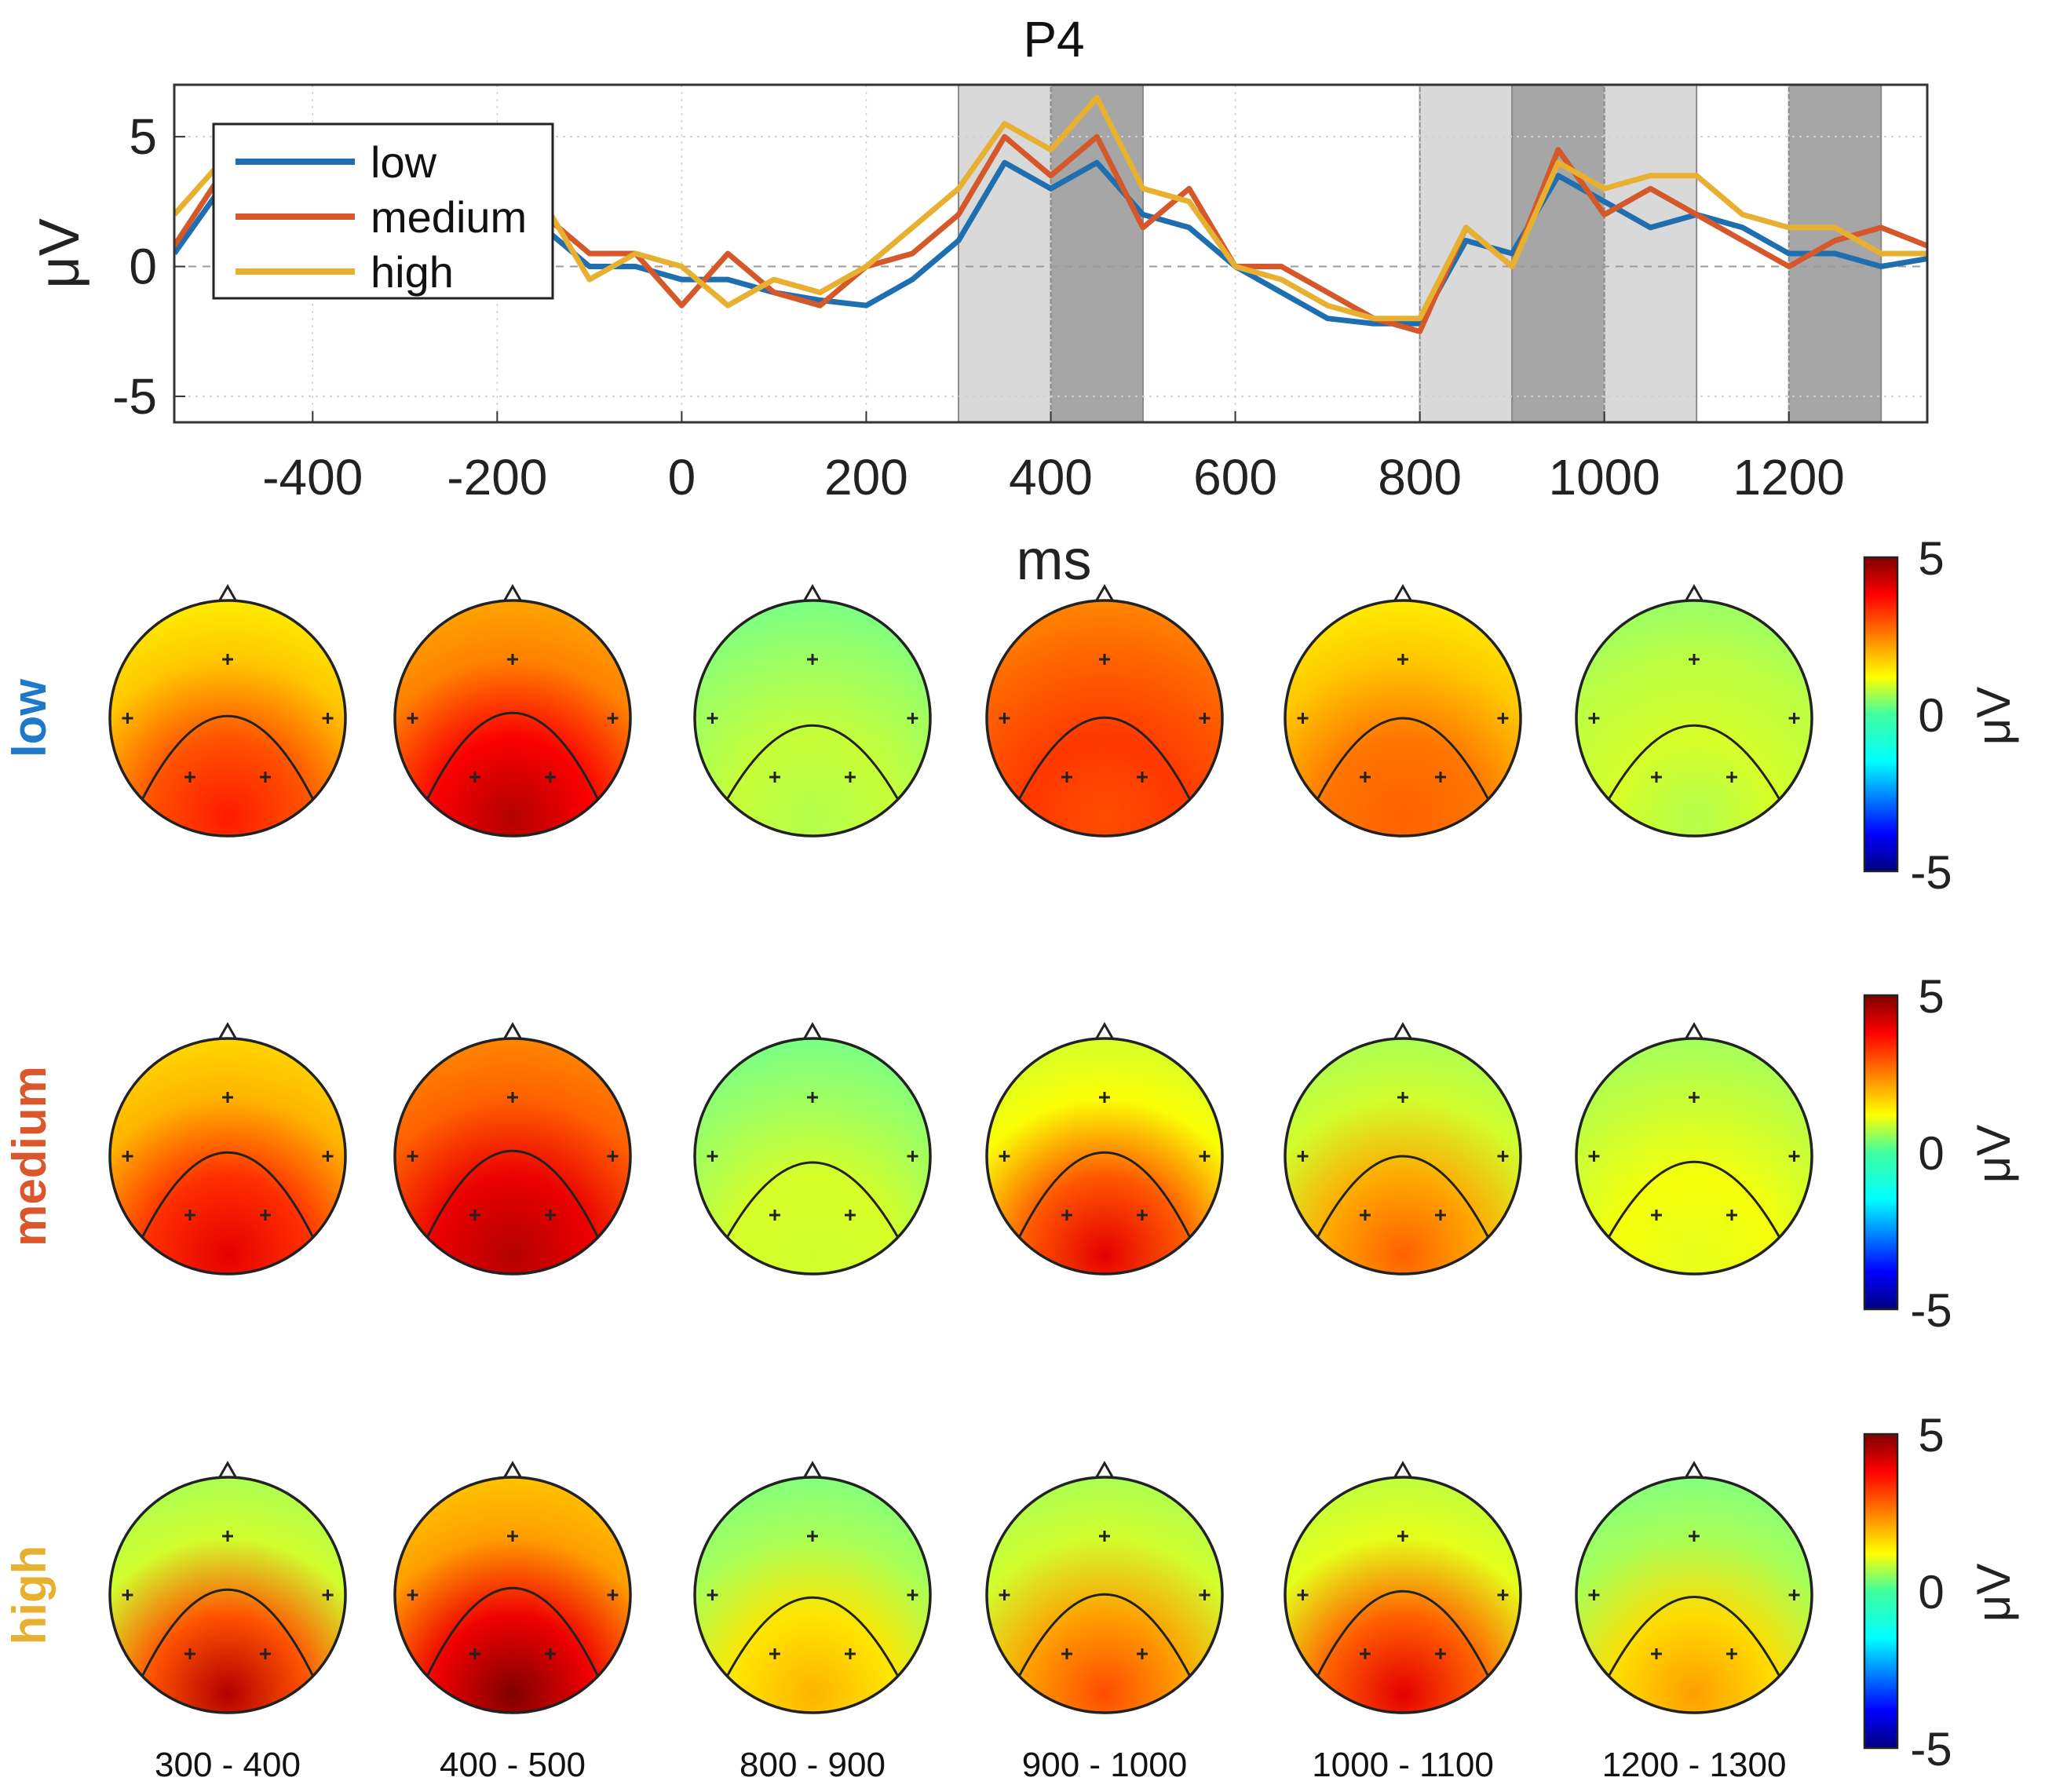 Image resolution: width=2045 pixels, height=1792 pixels. Describe the element at coordinates (413, 272) in the screenshot. I see `legend-label-high: high` at that location.